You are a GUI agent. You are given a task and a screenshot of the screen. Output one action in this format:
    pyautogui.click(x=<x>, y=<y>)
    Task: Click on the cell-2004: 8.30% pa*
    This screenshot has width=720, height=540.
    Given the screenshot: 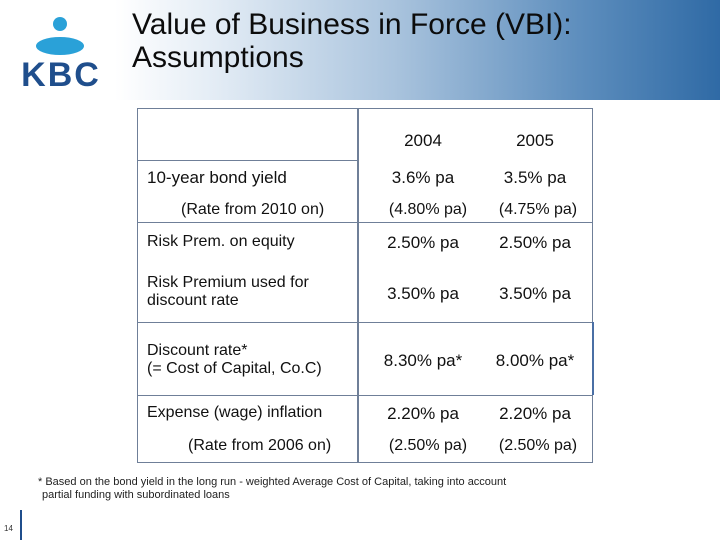 What is the action you would take?
    pyautogui.click(x=423, y=360)
    